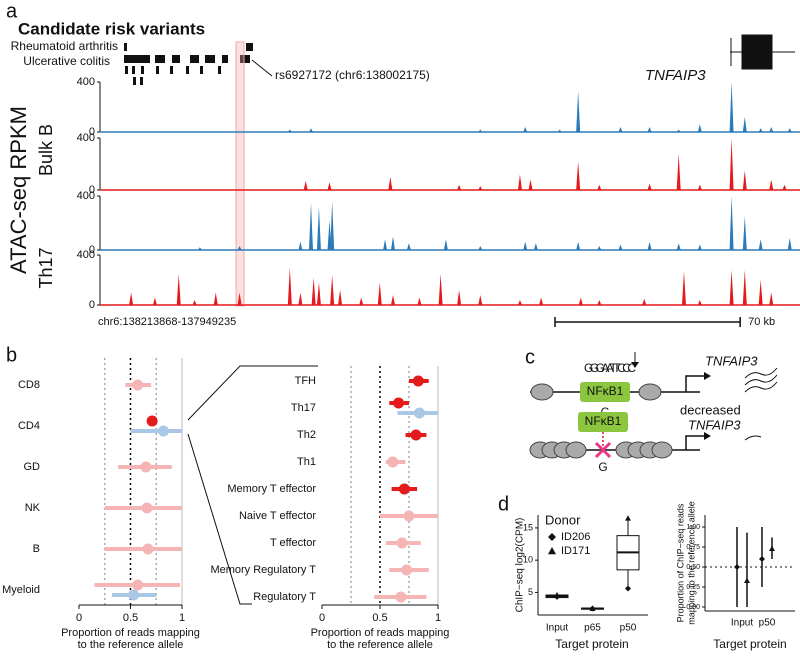 The height and width of the screenshot is (656, 800). I want to click on protein-label: NFκB1, so click(605, 391).